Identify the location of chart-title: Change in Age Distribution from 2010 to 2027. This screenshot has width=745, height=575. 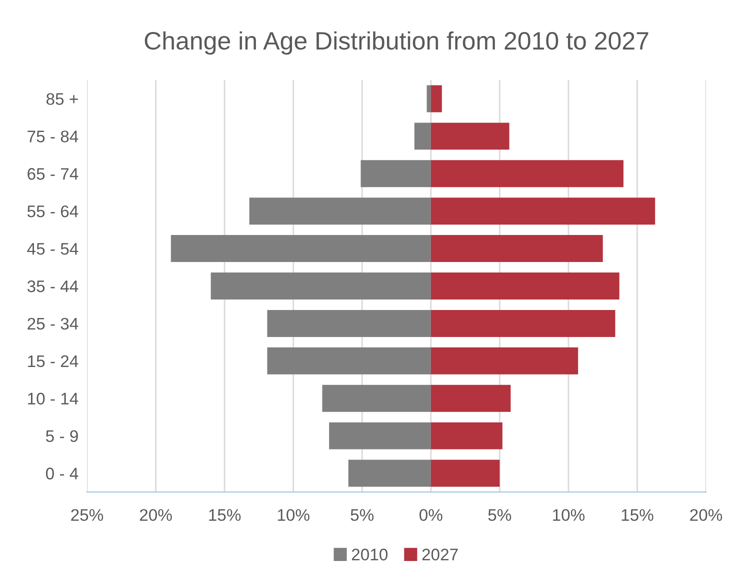
(396, 43).